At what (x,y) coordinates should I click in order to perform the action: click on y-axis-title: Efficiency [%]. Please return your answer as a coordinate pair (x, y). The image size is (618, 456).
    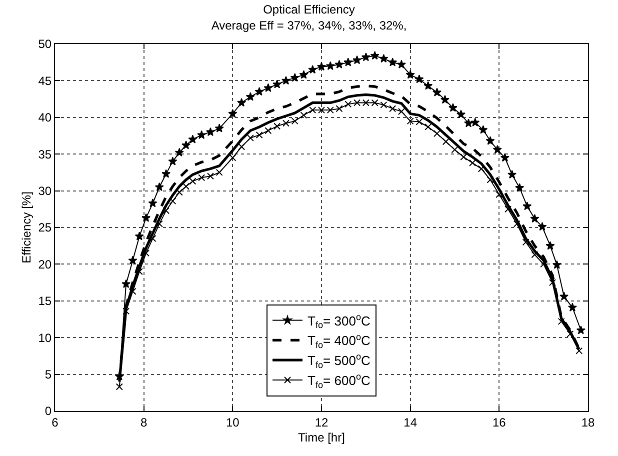
    Looking at the image, I should click on (27, 228).